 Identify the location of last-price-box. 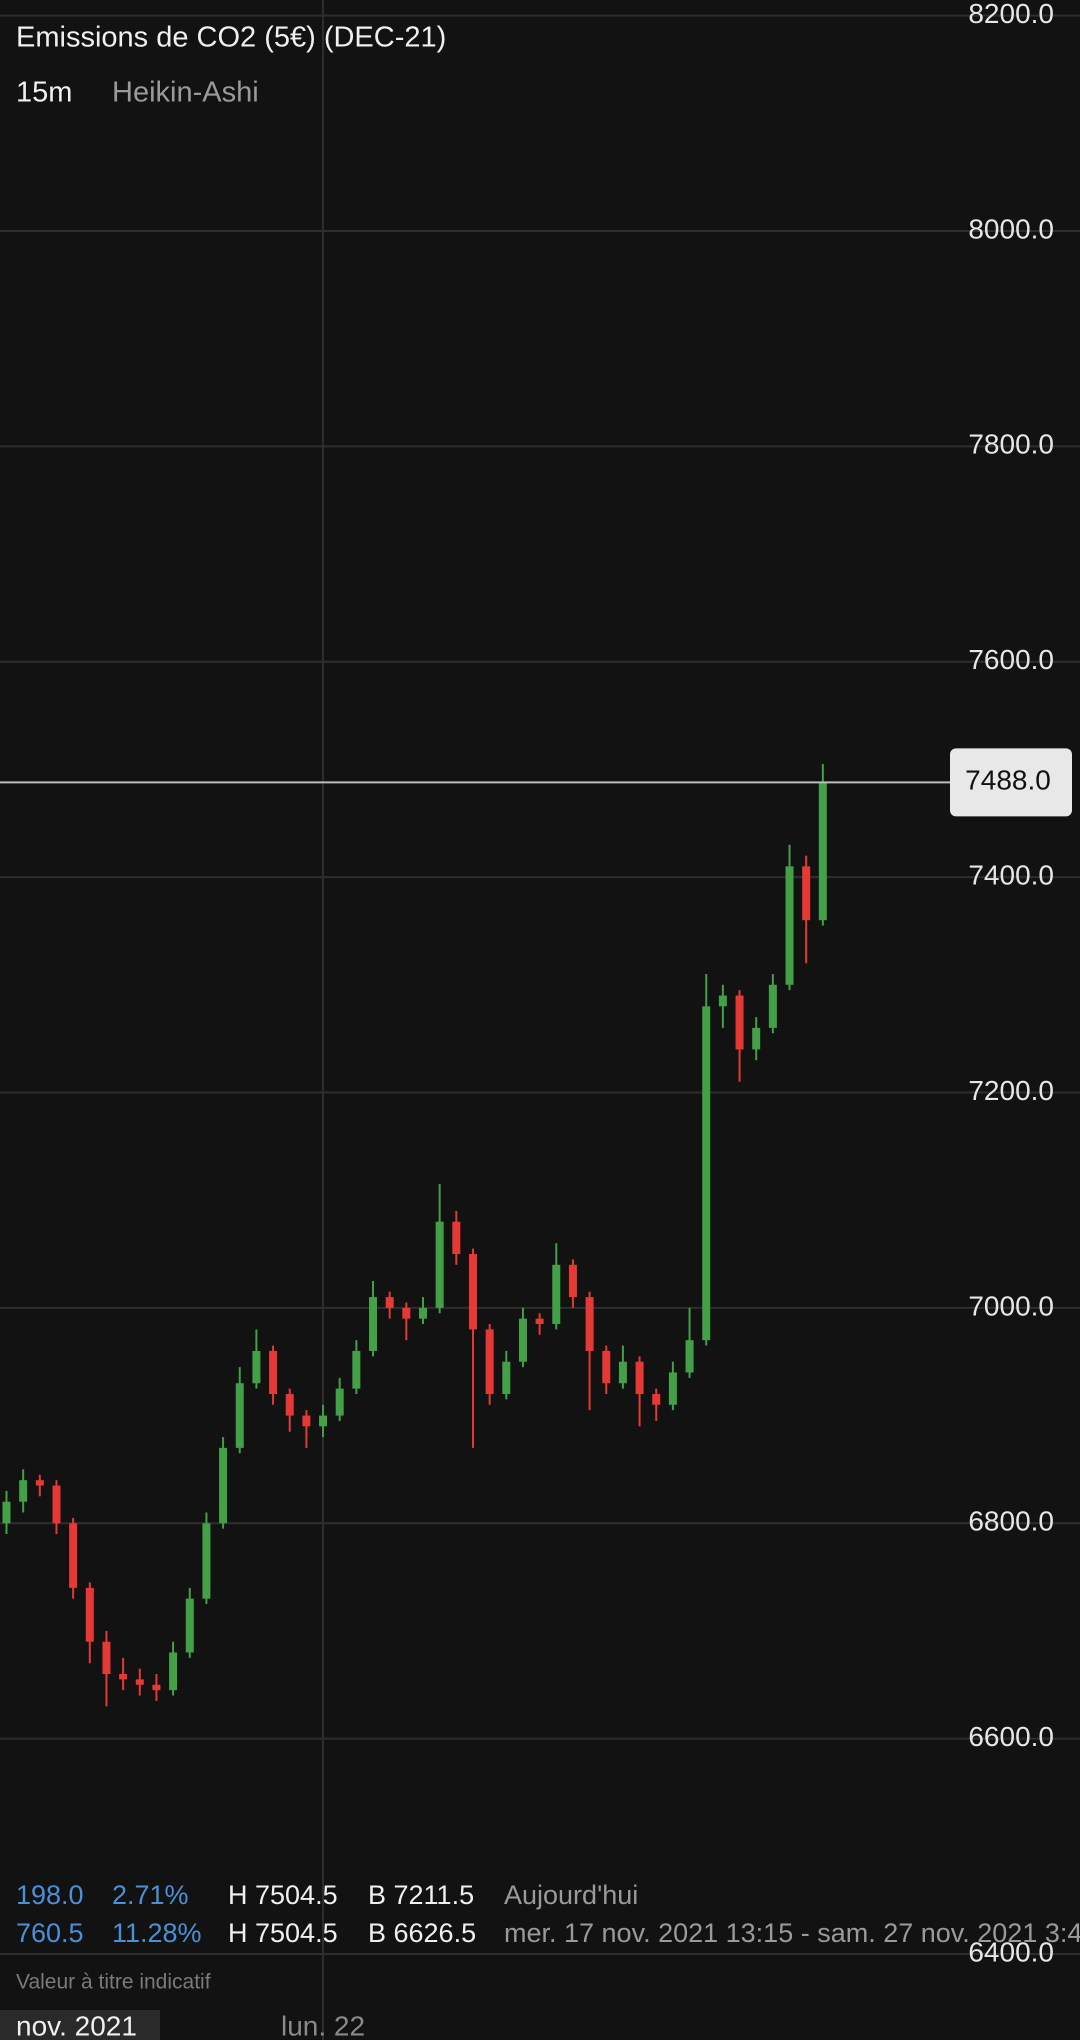
(1011, 782).